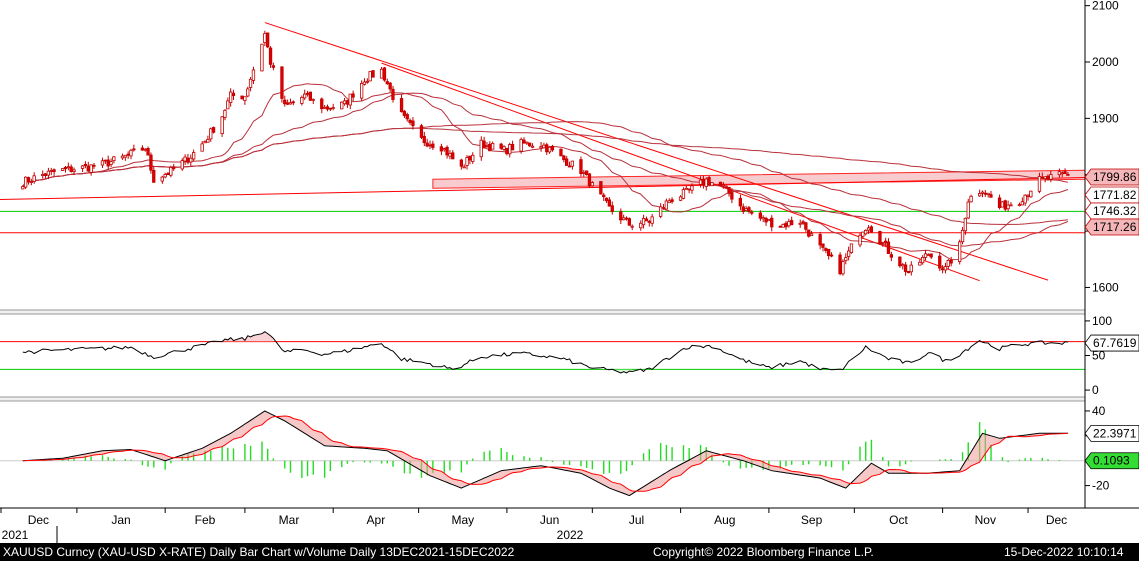 This screenshot has width=1139, height=561. Describe the element at coordinates (1115, 177) in the screenshot. I see `tag-label: 1799.86` at that location.